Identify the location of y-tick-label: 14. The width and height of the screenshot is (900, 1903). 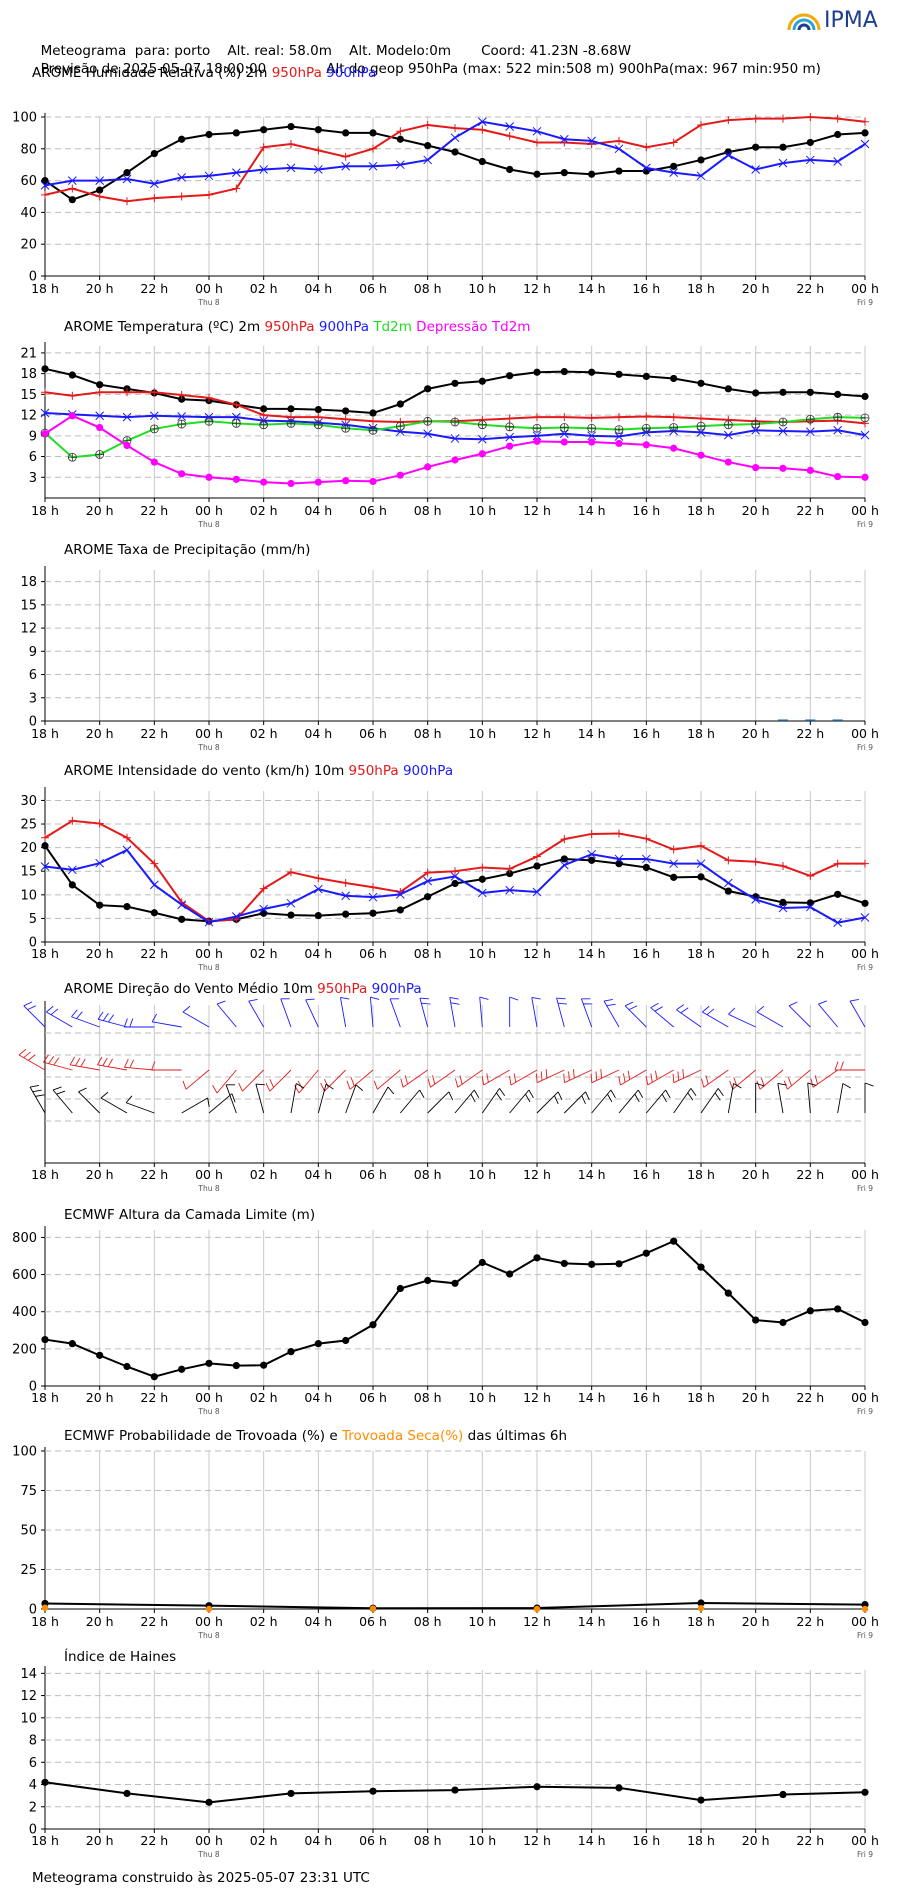
(28, 1674).